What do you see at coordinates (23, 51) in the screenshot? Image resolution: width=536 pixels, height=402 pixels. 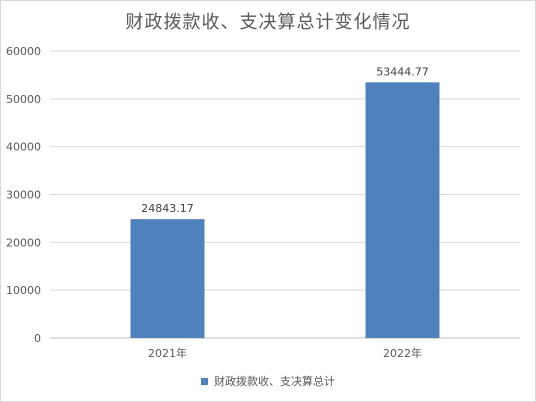 I see `y-tick-label: 60000` at bounding box center [23, 51].